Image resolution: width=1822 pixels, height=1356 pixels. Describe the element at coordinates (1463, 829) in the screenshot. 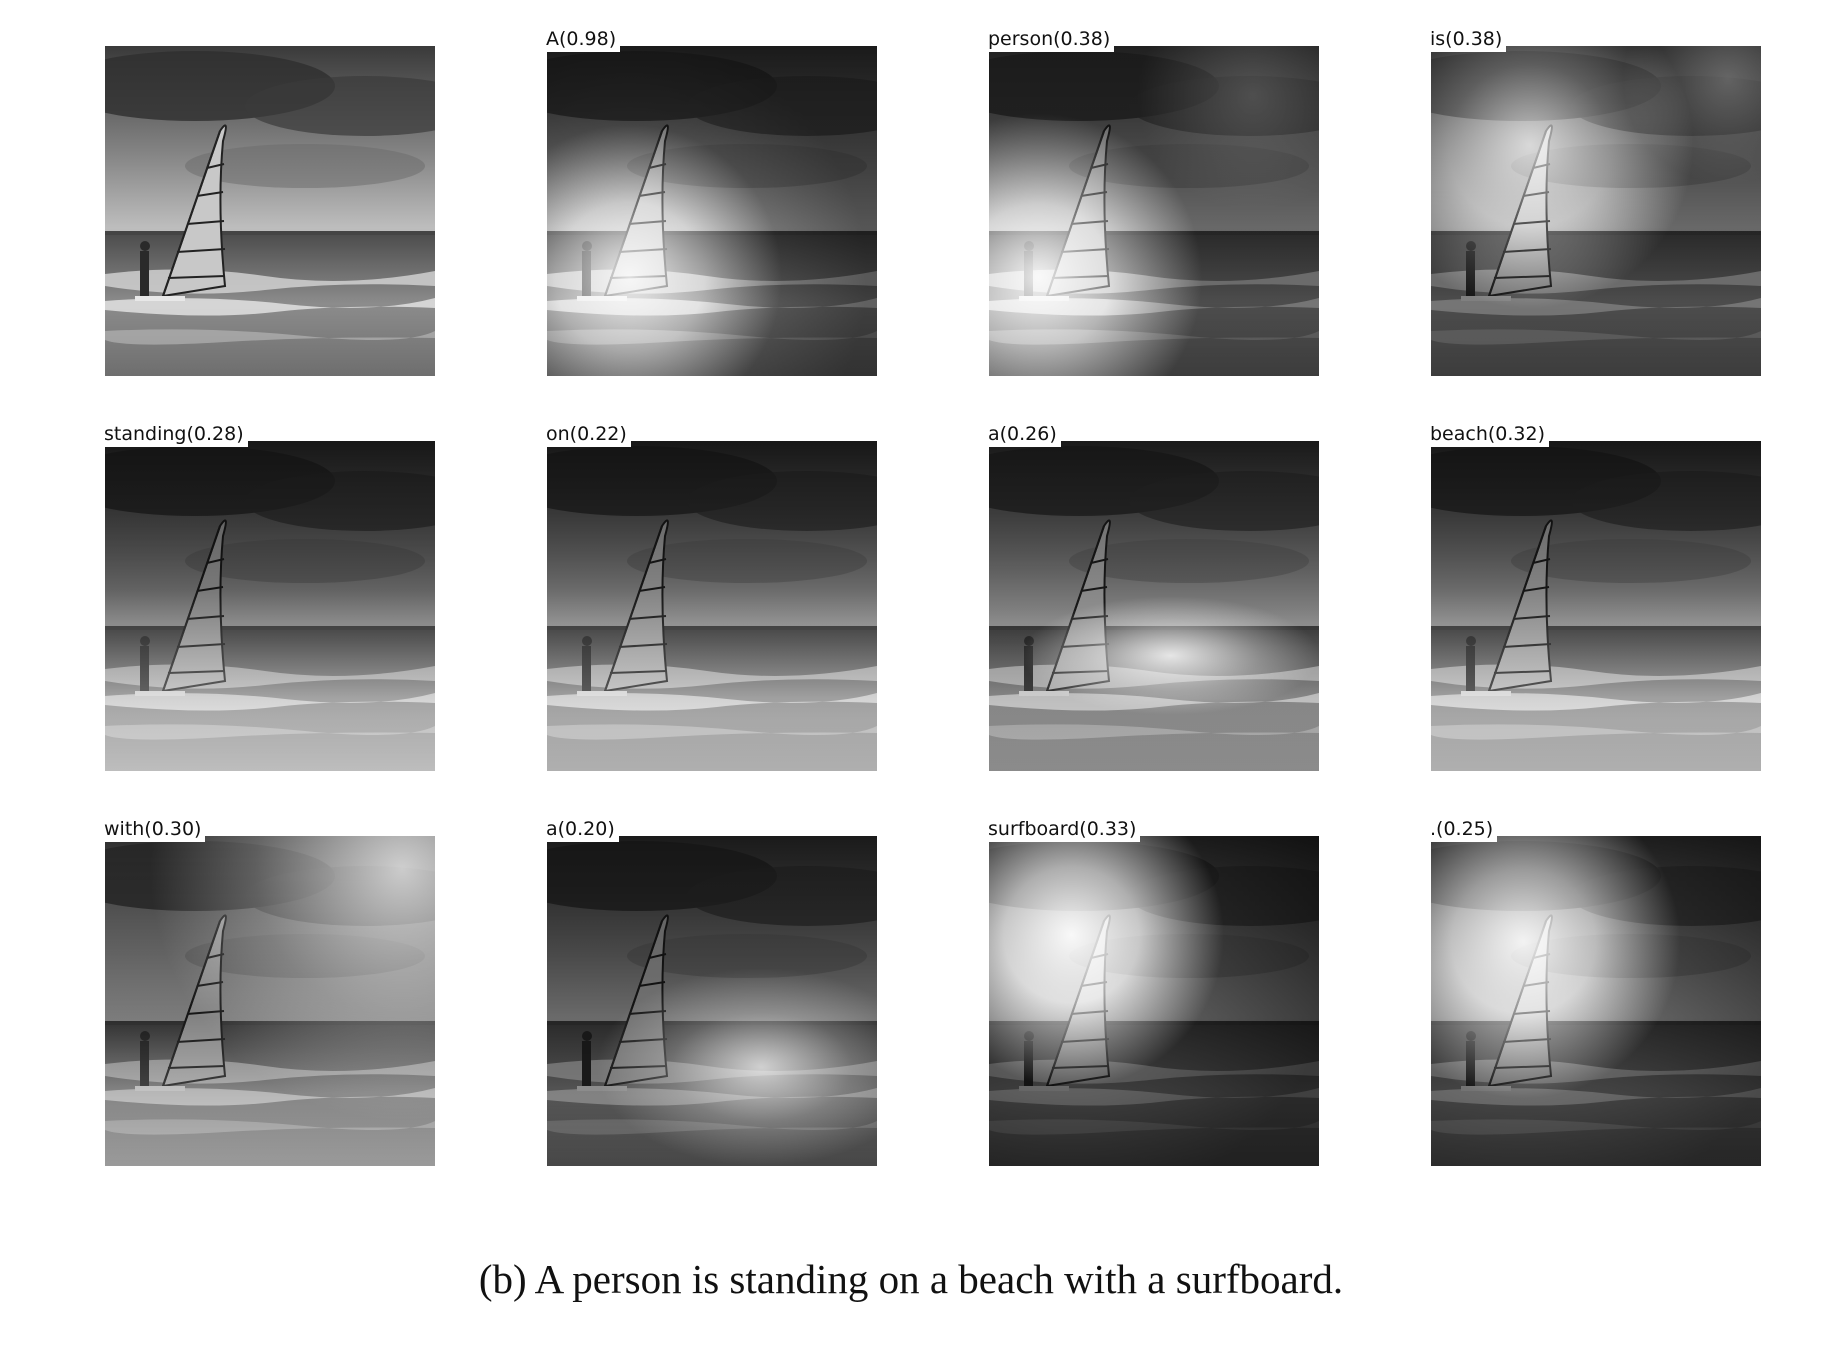

I see `panel-word-label: .(0.25)` at that location.